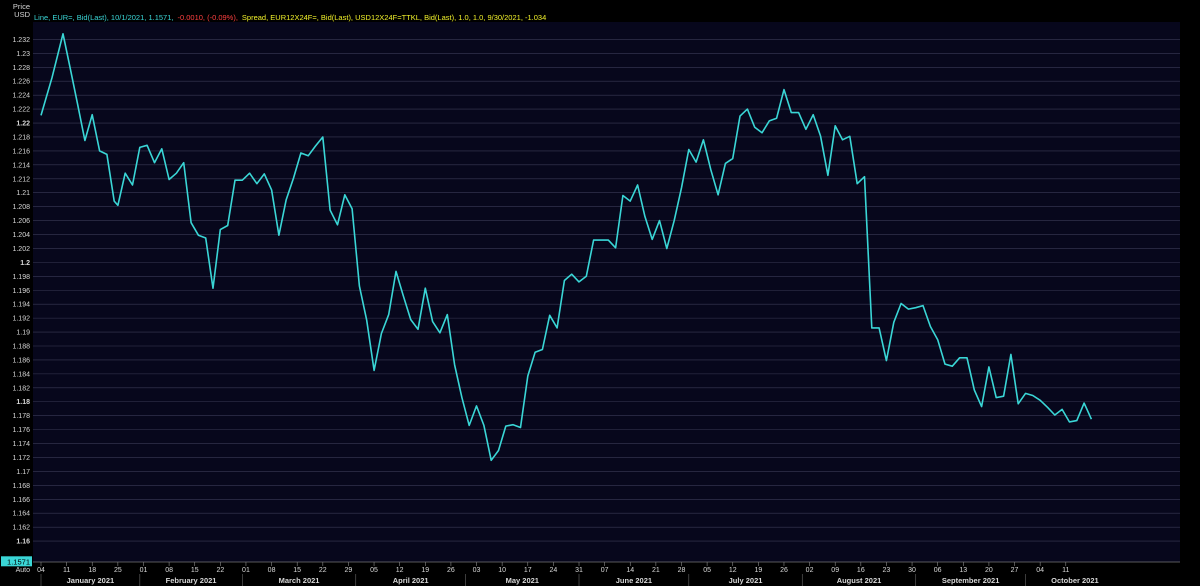 Image resolution: width=1200 pixels, height=586 pixels. Describe the element at coordinates (21, 458) in the screenshot. I see `y-tick-label: 1.172` at that location.